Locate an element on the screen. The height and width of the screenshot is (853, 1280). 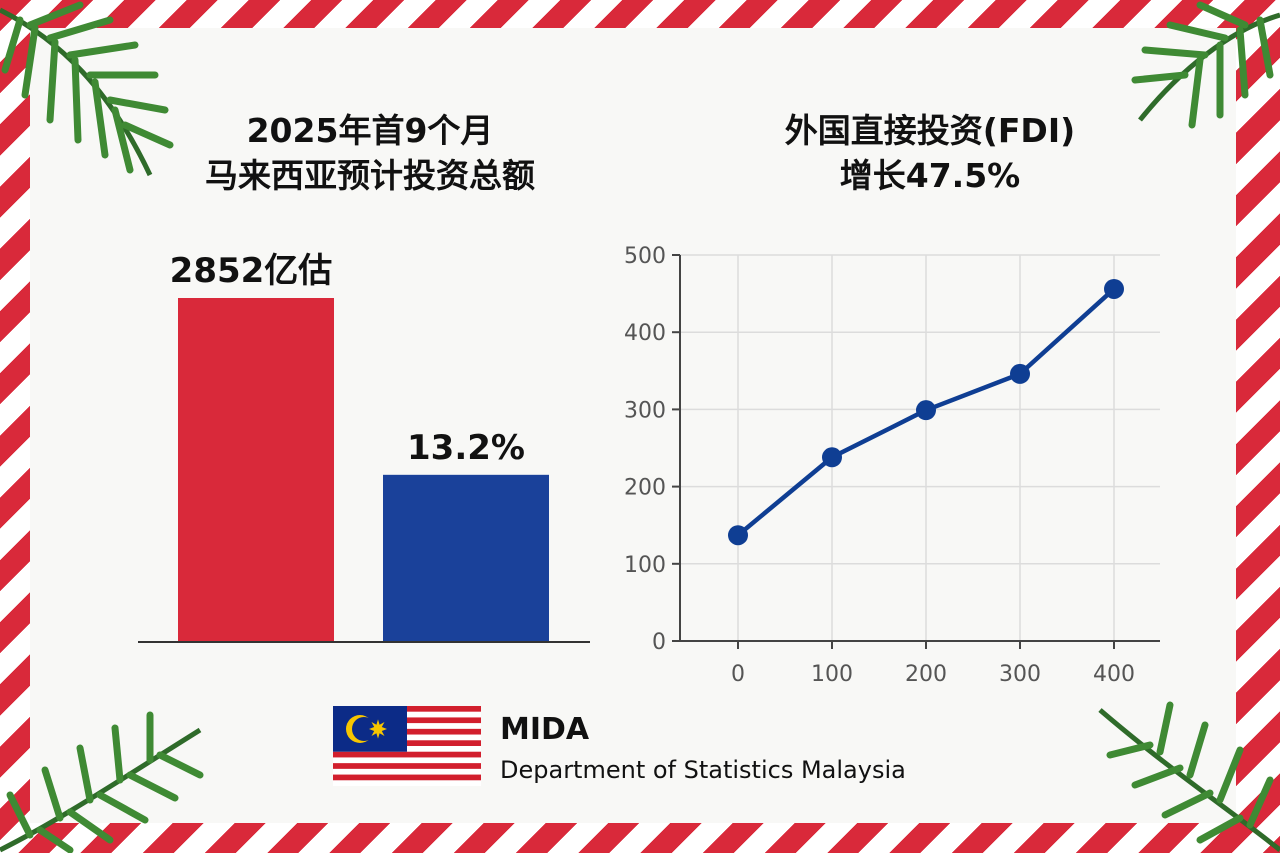
y-tick-label: 300 is located at coordinates (645, 410).